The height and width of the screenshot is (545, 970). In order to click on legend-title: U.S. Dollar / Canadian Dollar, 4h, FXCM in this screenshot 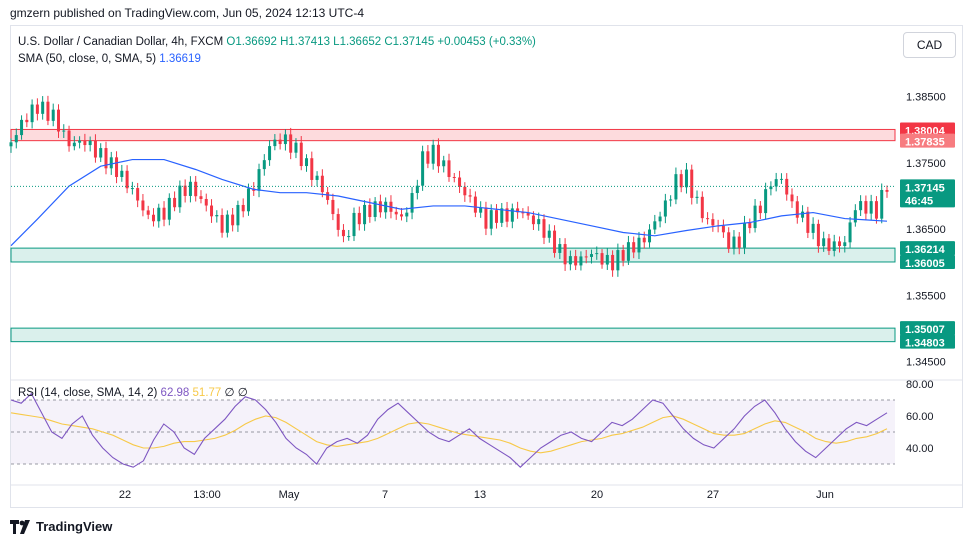, I will do `click(121, 42)`.